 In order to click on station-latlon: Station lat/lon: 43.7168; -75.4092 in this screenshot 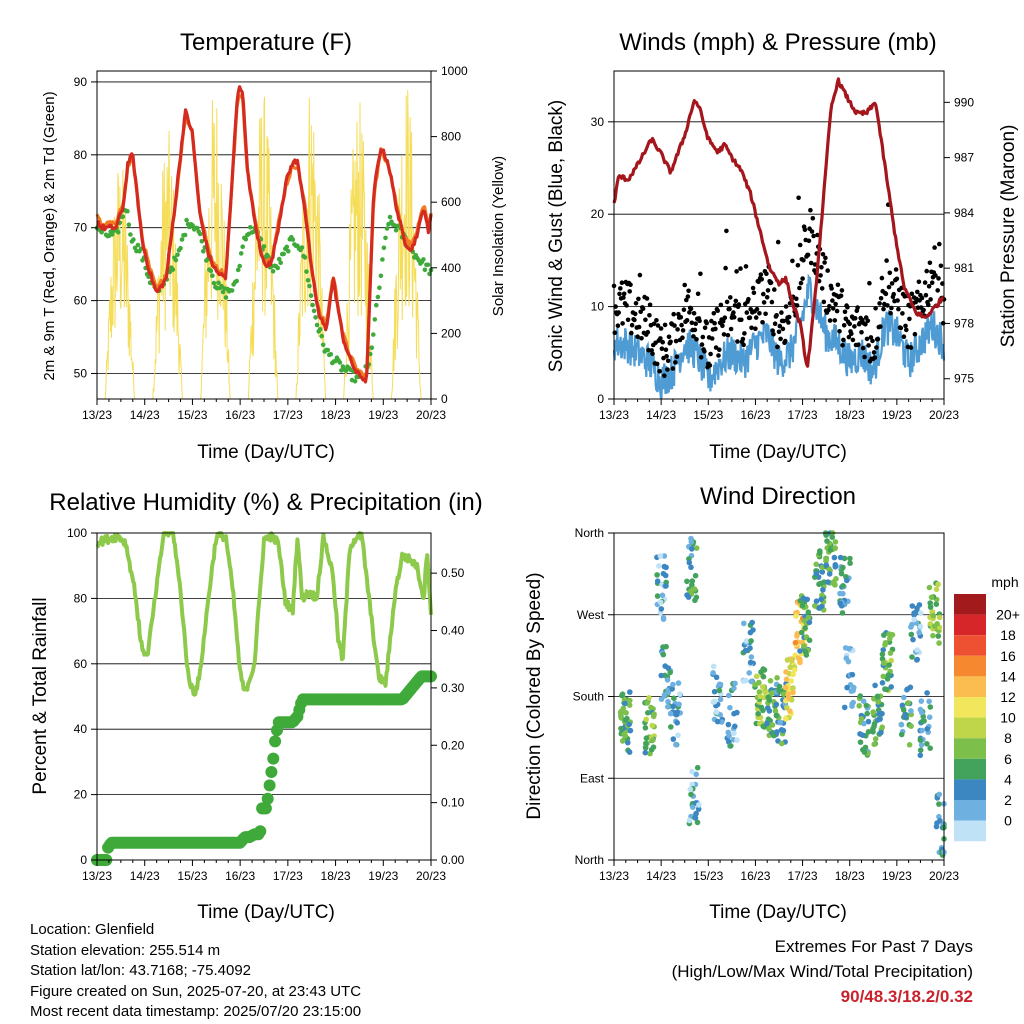, I will do `click(141, 970)`.